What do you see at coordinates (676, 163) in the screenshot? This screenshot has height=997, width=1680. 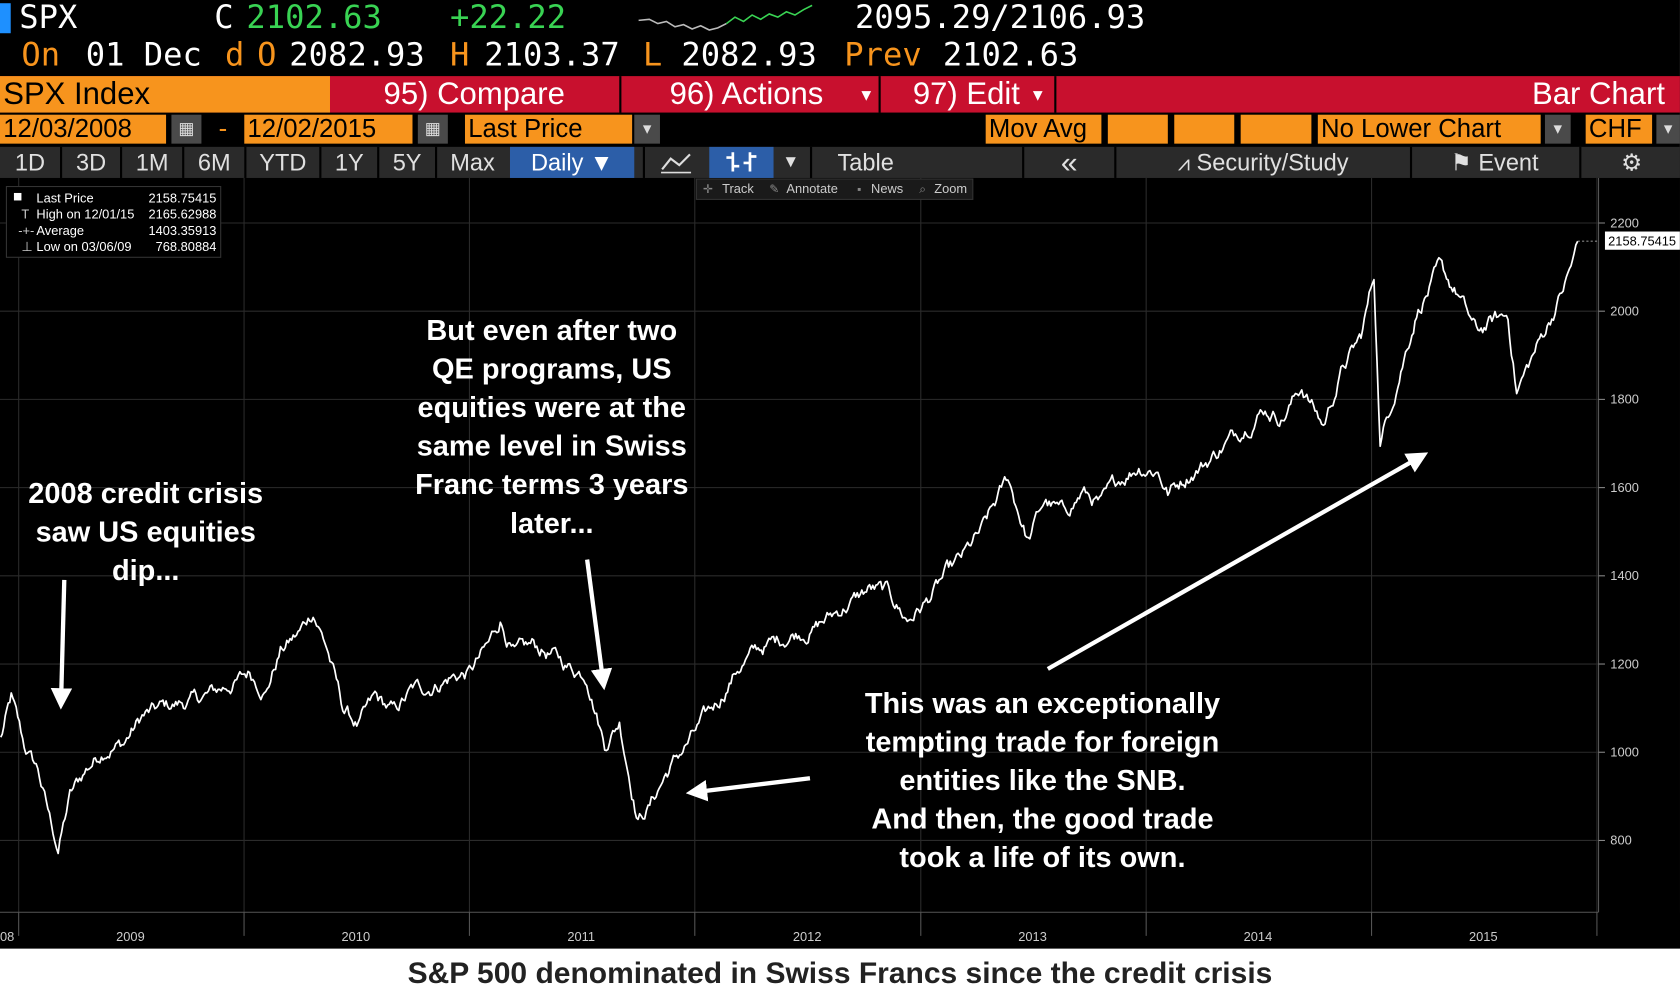 I see `line-chart-icon` at bounding box center [676, 163].